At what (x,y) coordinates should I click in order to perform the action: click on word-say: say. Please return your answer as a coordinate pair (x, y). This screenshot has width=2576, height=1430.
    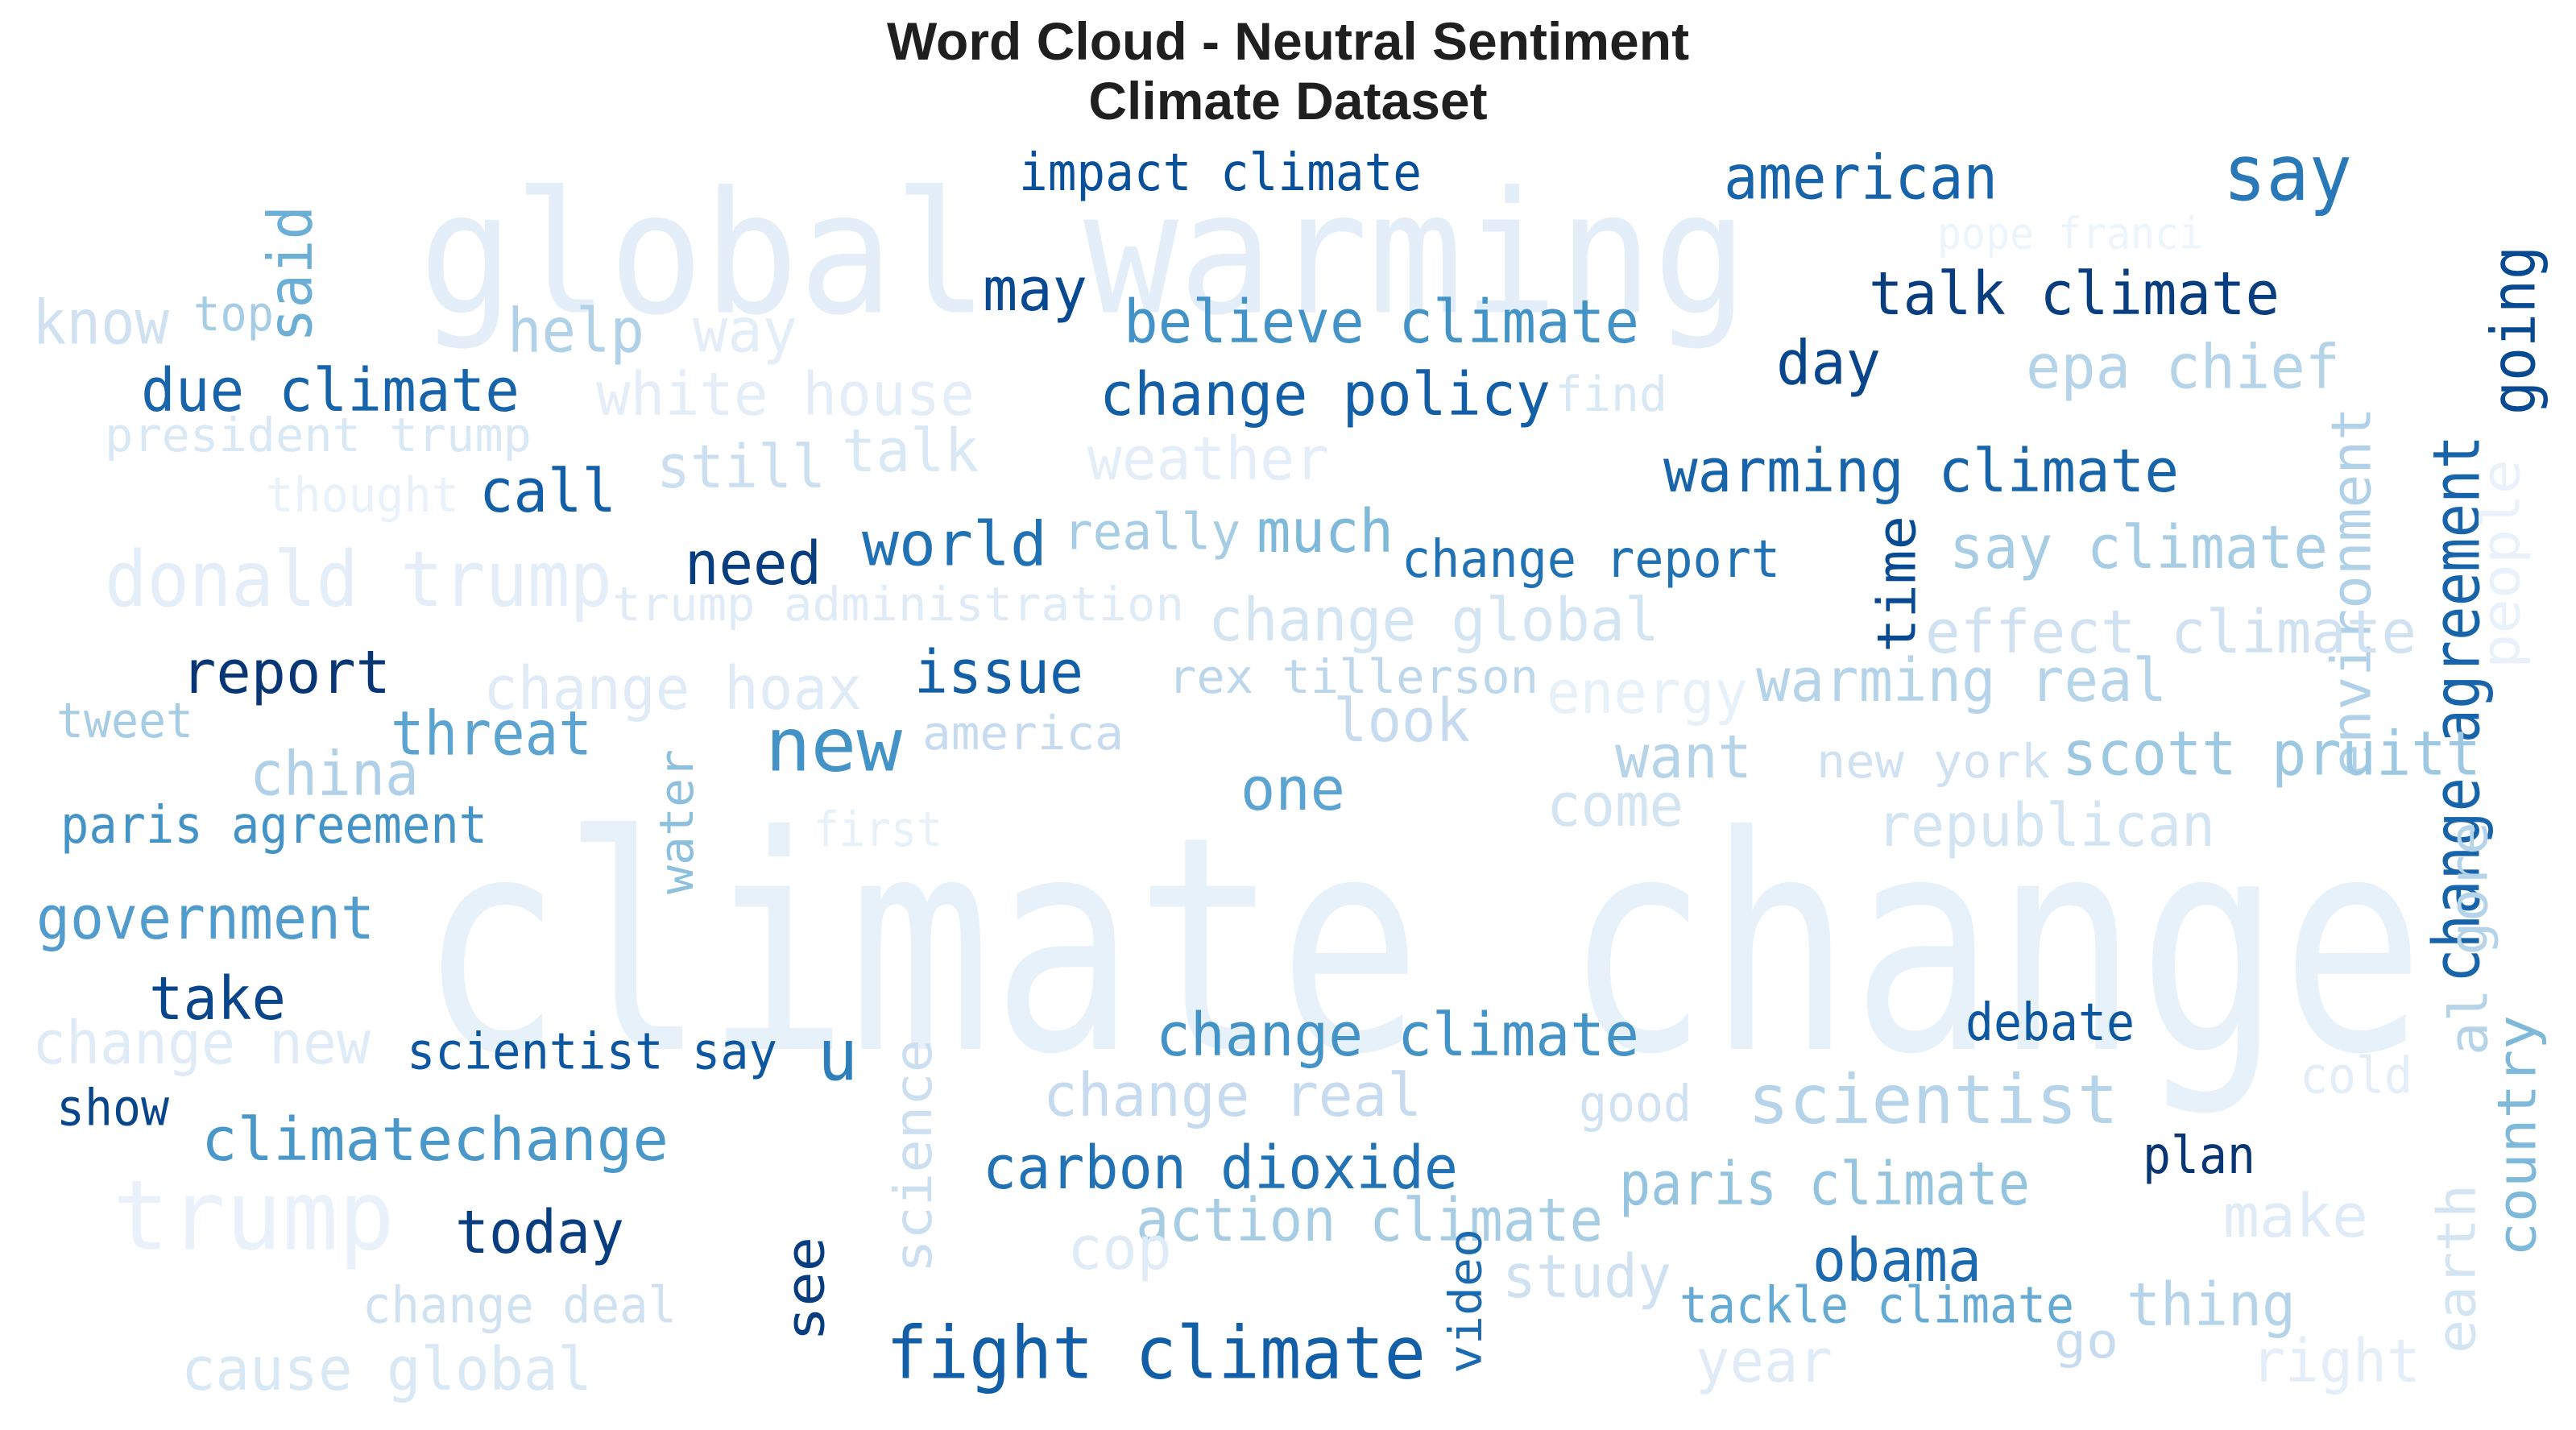
    Looking at the image, I should click on (2287, 173).